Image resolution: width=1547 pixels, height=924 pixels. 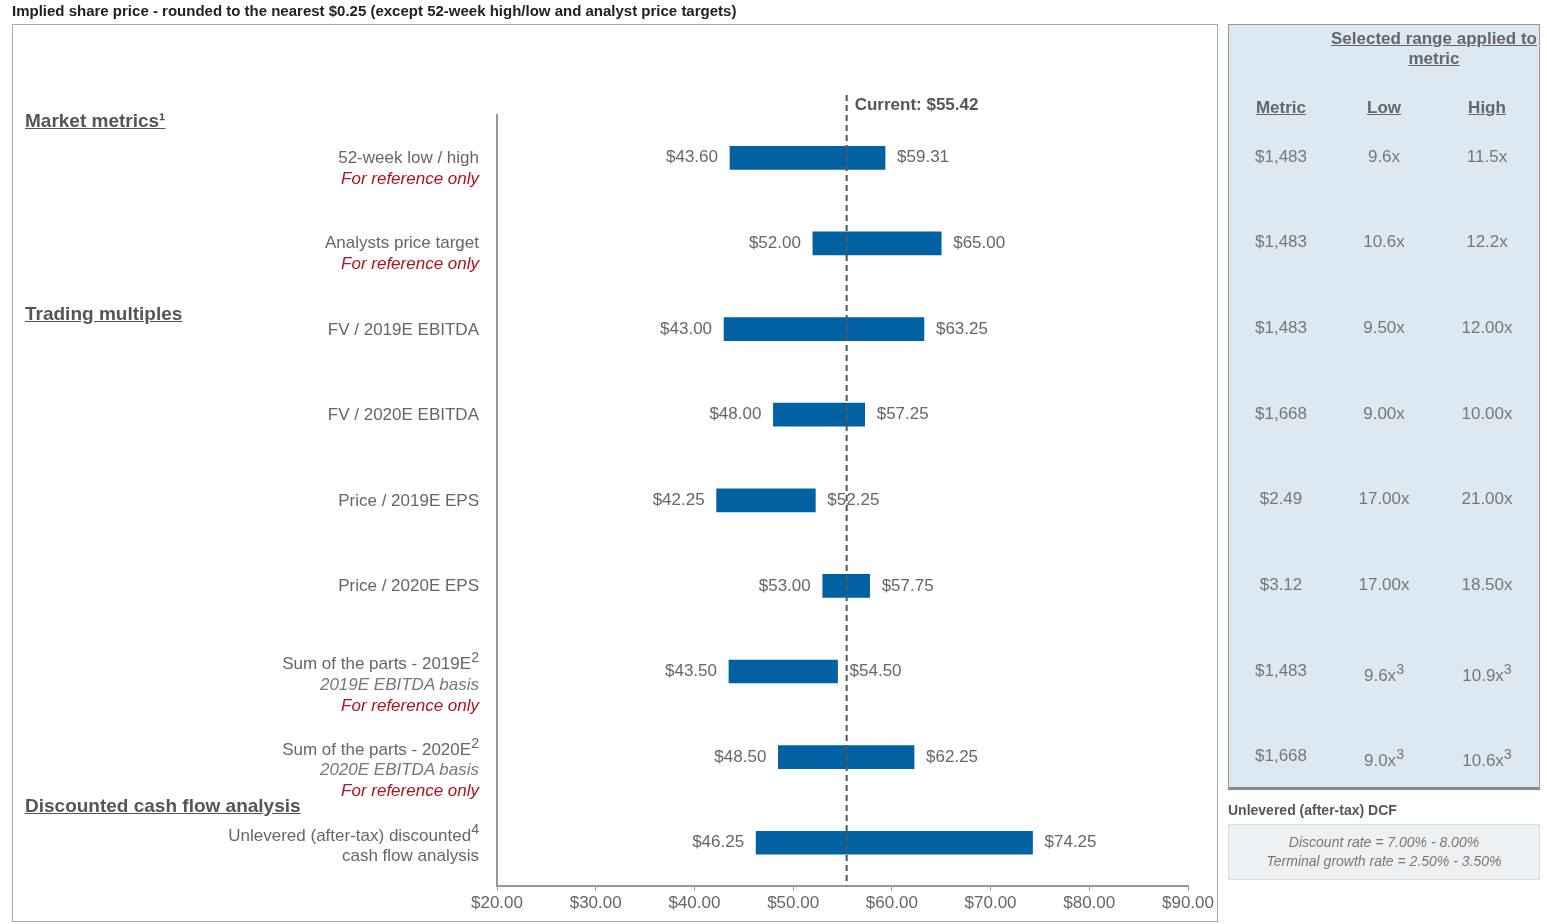 What do you see at coordinates (402, 329) in the screenshot?
I see `y-tick-label: FV / 2019E EBITDA` at bounding box center [402, 329].